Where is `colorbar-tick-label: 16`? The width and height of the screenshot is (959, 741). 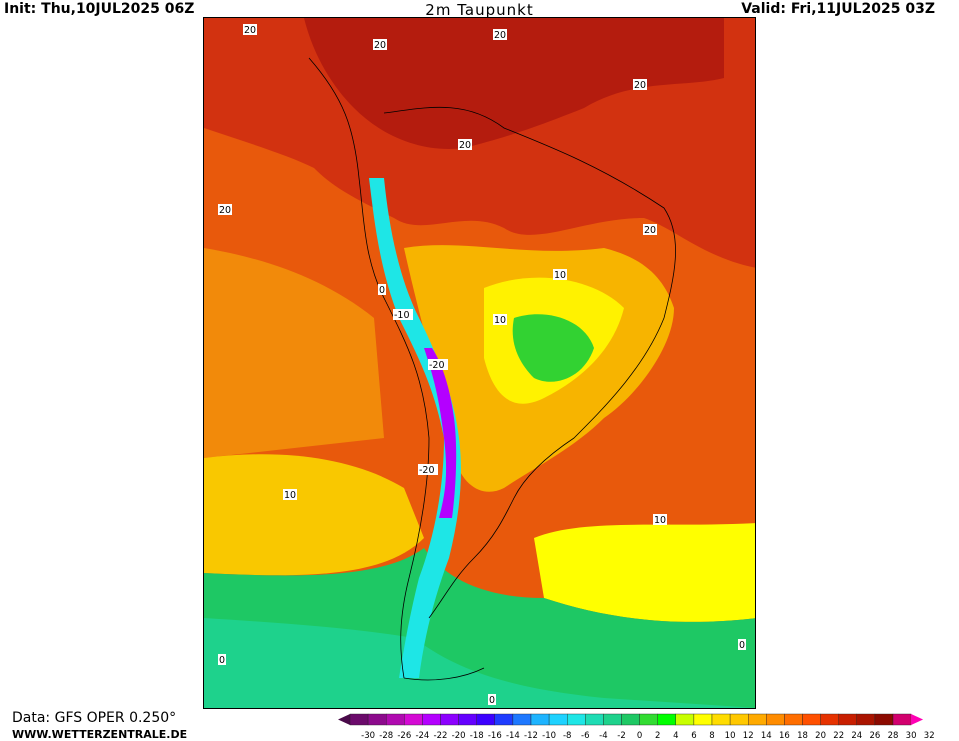 colorbar-tick-label: 16 is located at coordinates (784, 735).